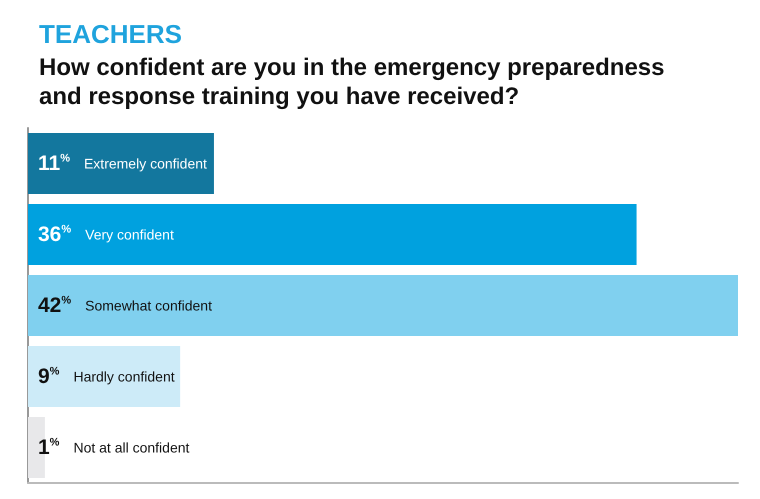 This screenshot has height=499, width=760. I want to click on data-label: 36%, so click(55, 234).